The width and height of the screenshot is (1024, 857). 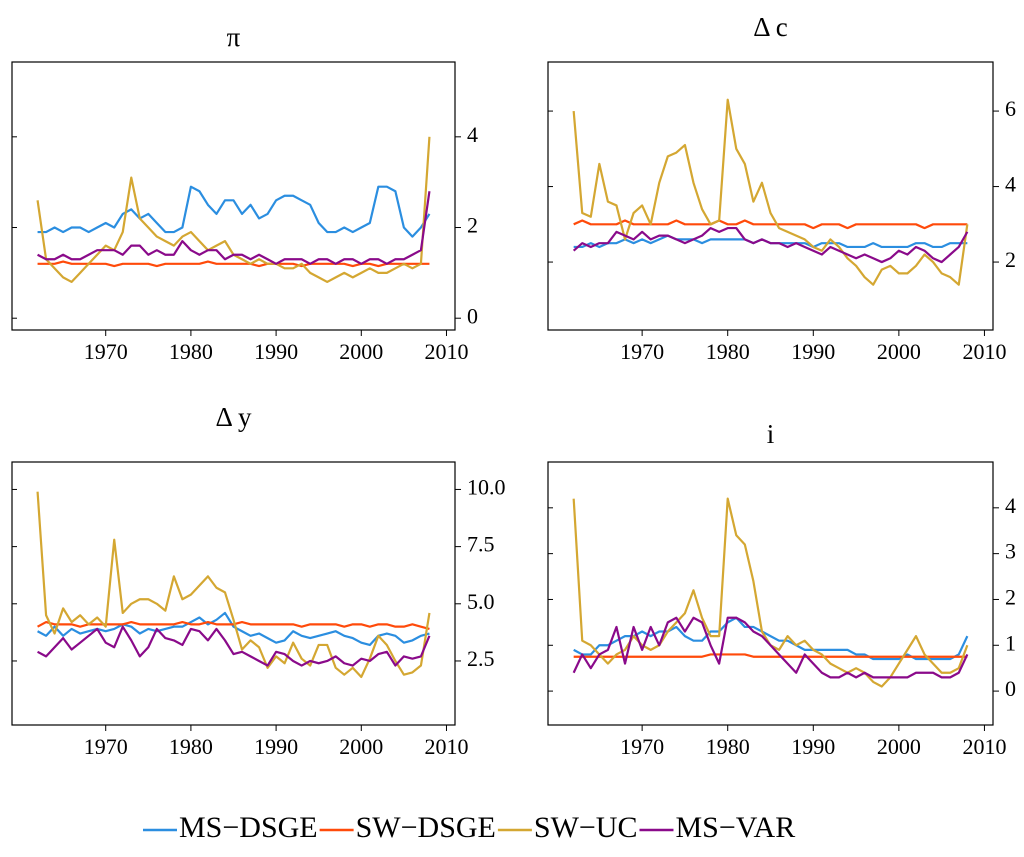 What do you see at coordinates (486, 486) in the screenshot?
I see `y-tick-label: 10.0` at bounding box center [486, 486].